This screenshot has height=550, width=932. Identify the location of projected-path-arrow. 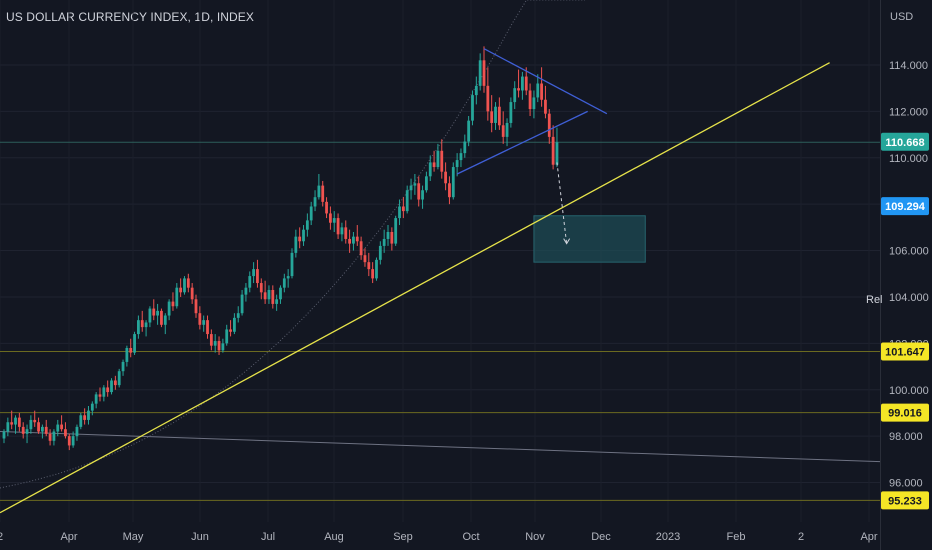
(562, 203).